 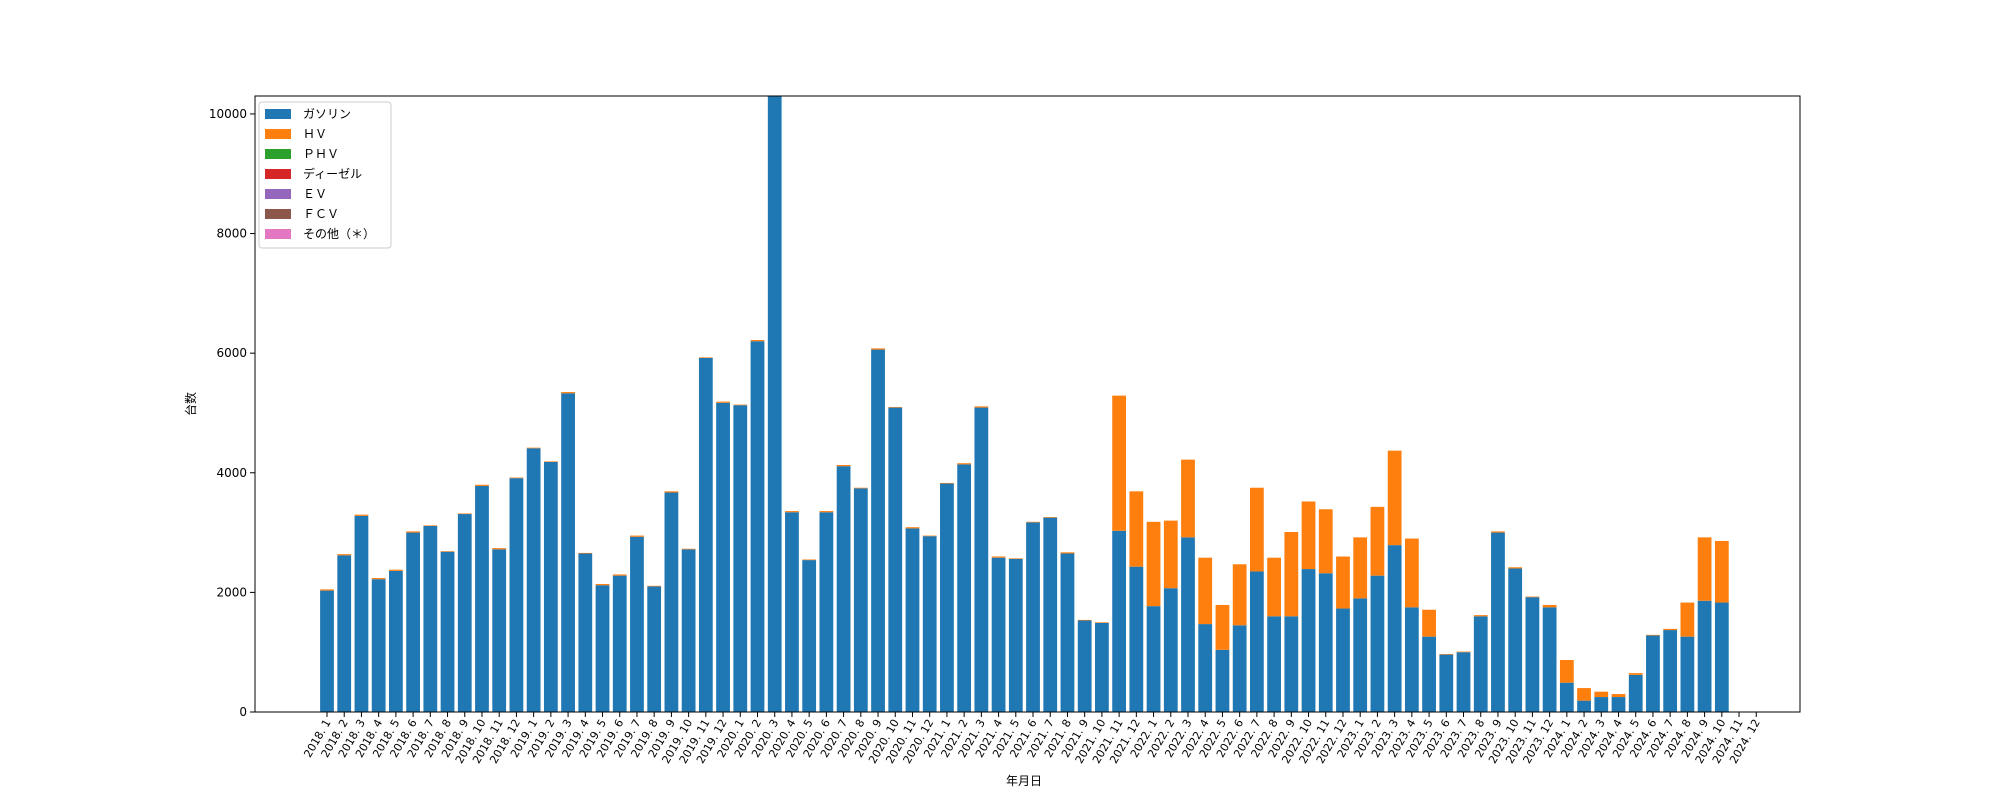 What do you see at coordinates (231, 353) in the screenshot?
I see `y-tick-label: 6000` at bounding box center [231, 353].